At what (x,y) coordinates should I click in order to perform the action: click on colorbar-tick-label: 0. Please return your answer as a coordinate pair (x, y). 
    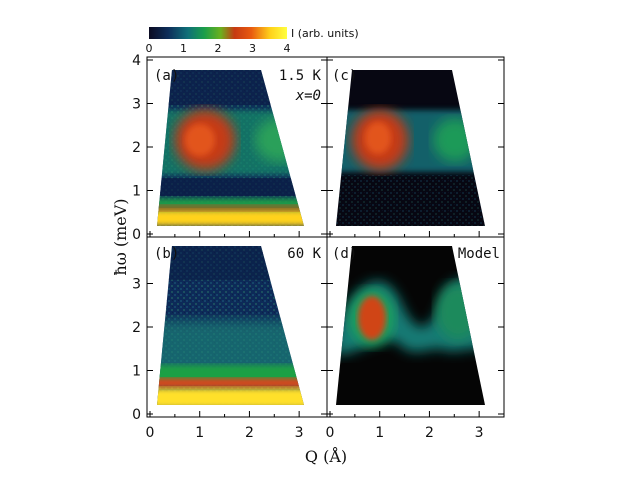
    Looking at the image, I should click on (149, 48).